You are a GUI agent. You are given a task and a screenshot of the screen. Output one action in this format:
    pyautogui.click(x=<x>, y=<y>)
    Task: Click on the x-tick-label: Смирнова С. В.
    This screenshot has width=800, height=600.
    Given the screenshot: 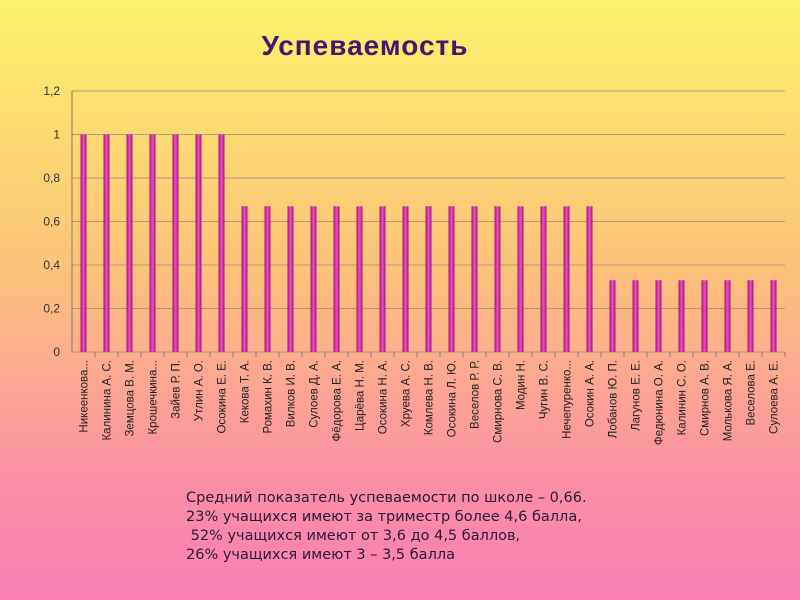 What is the action you would take?
    pyautogui.click(x=499, y=401)
    